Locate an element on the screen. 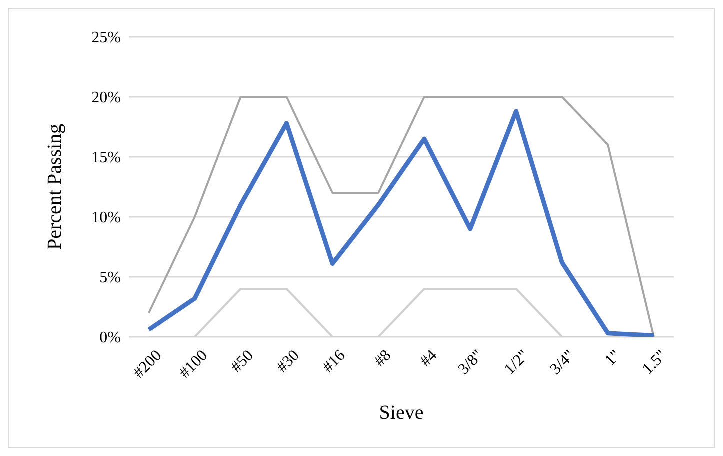 Image resolution: width=723 pixels, height=456 pixels. y-tick-label: 20% is located at coordinates (106, 98).